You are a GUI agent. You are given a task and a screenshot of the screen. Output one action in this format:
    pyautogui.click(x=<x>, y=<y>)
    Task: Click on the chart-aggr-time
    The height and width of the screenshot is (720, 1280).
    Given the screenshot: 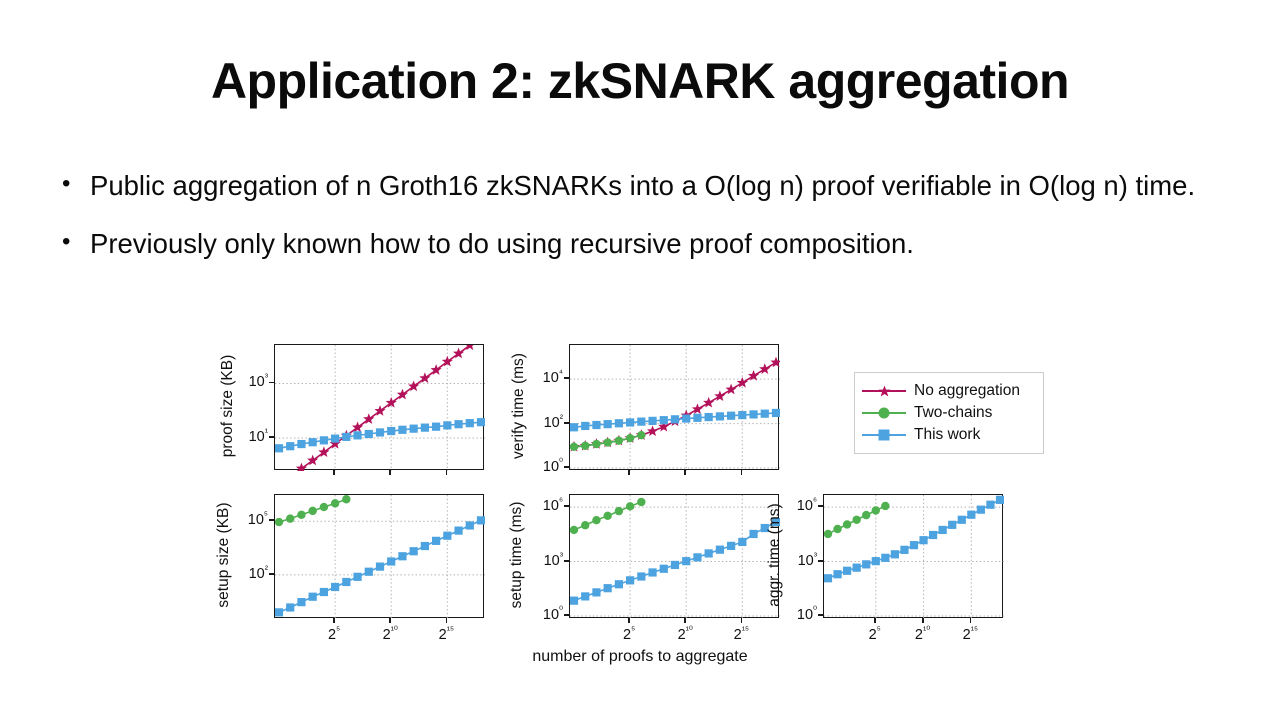 What is the action you would take?
    pyautogui.click(x=913, y=556)
    